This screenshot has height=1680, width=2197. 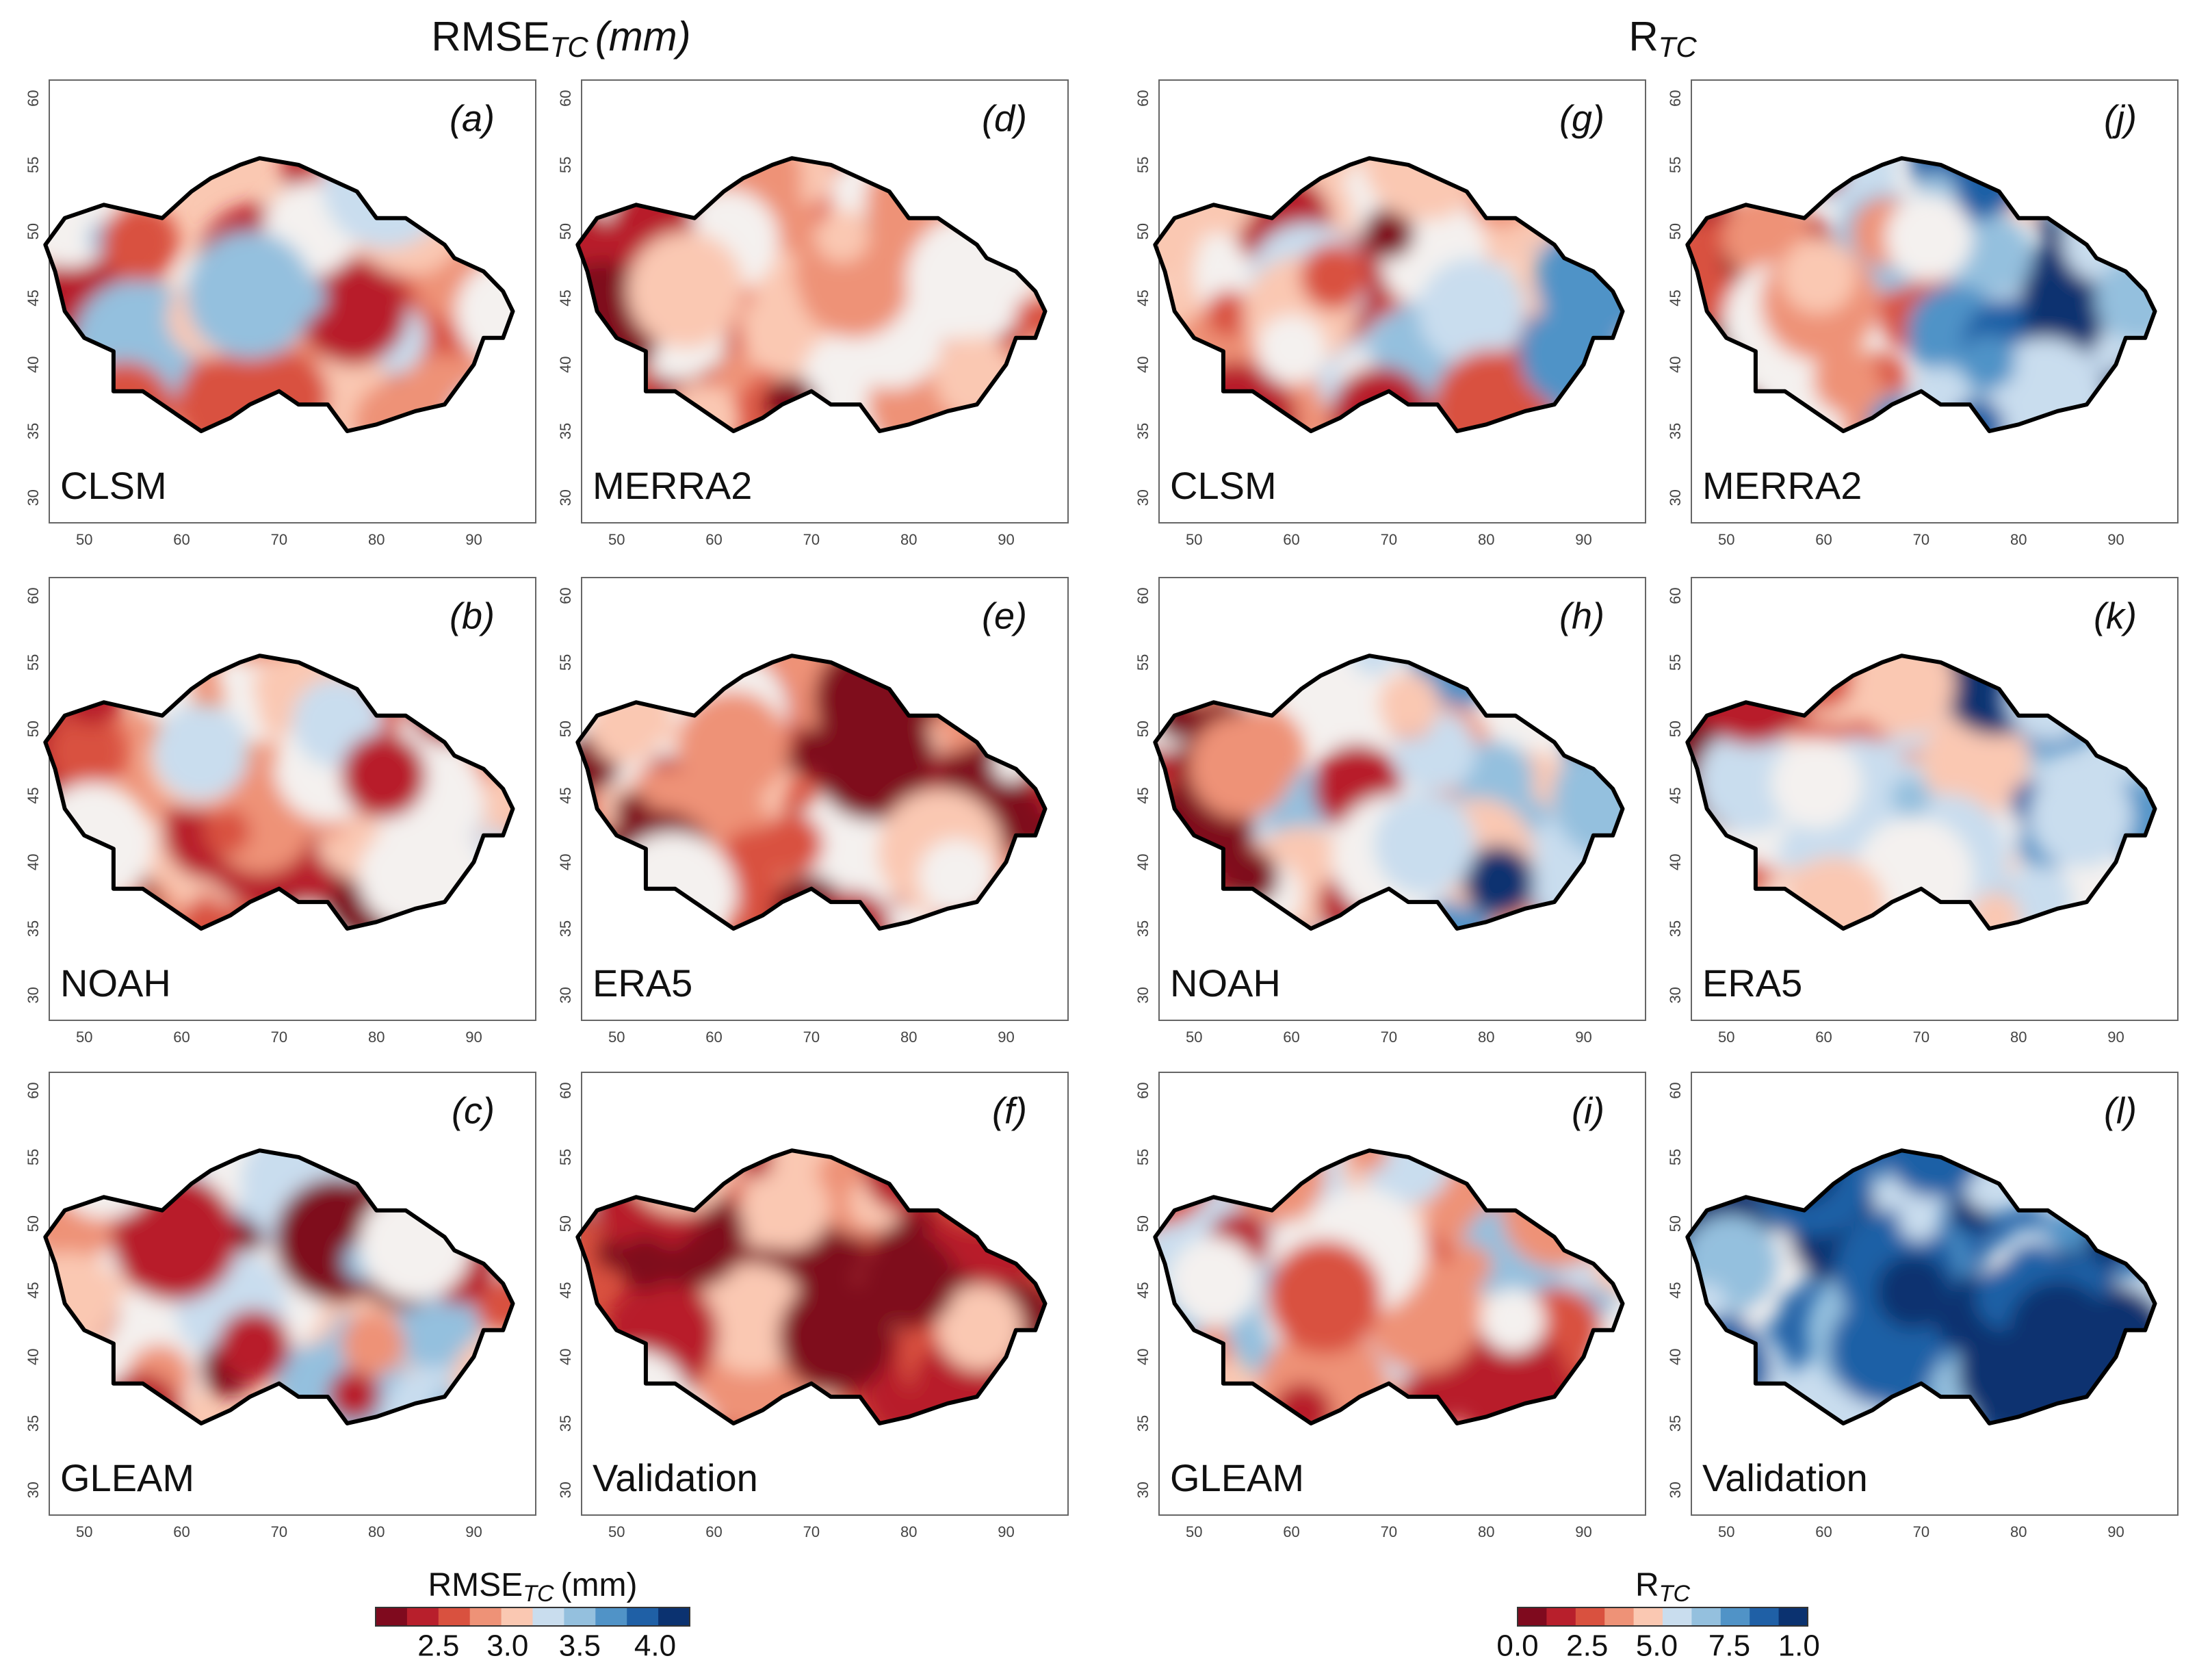 I want to click on panel-tag: (k), so click(x=2115, y=615).